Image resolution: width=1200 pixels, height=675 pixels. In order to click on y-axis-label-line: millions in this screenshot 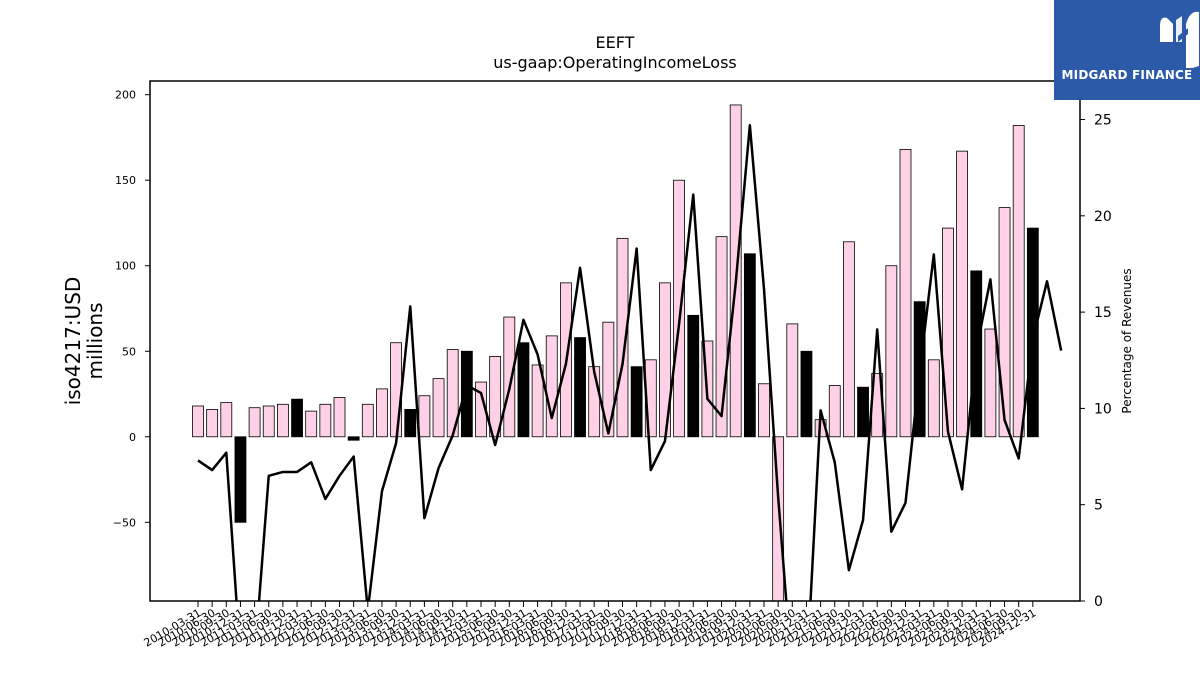, I will do `click(95, 340)`.